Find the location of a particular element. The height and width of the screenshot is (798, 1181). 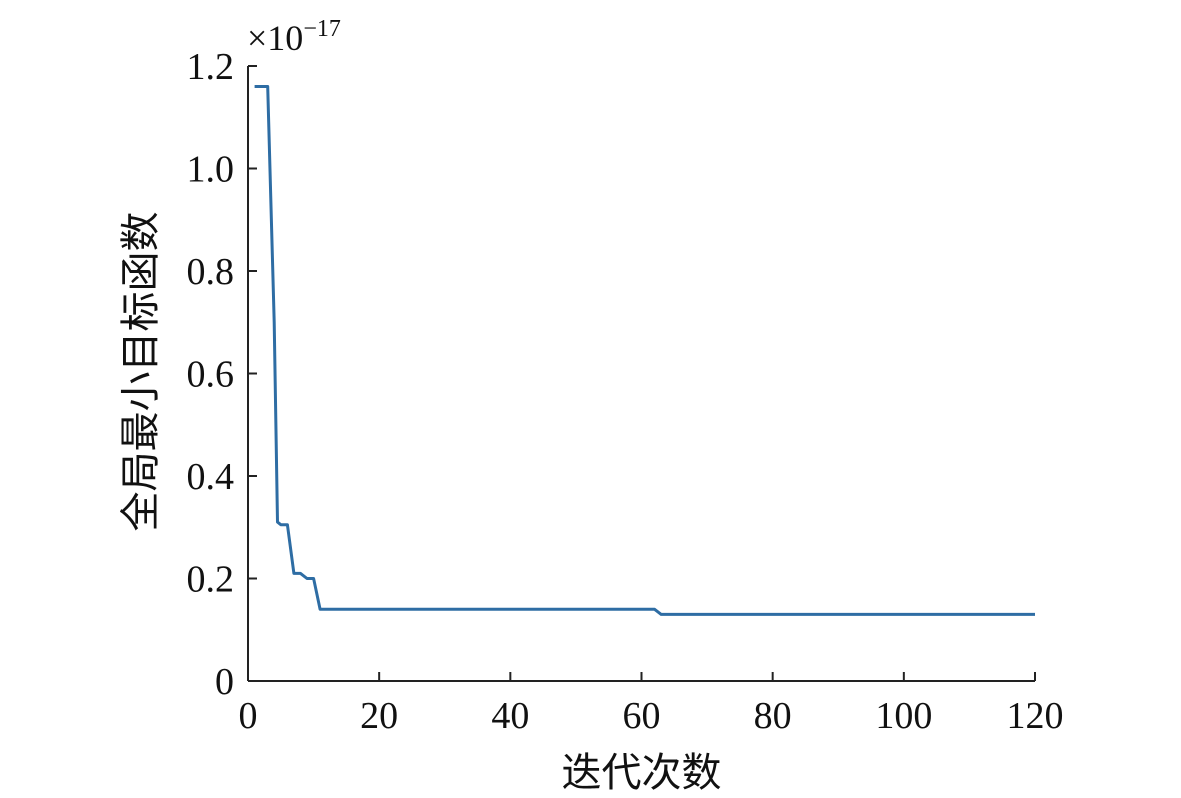

x-tick-label: 120 is located at coordinates (1035, 716).